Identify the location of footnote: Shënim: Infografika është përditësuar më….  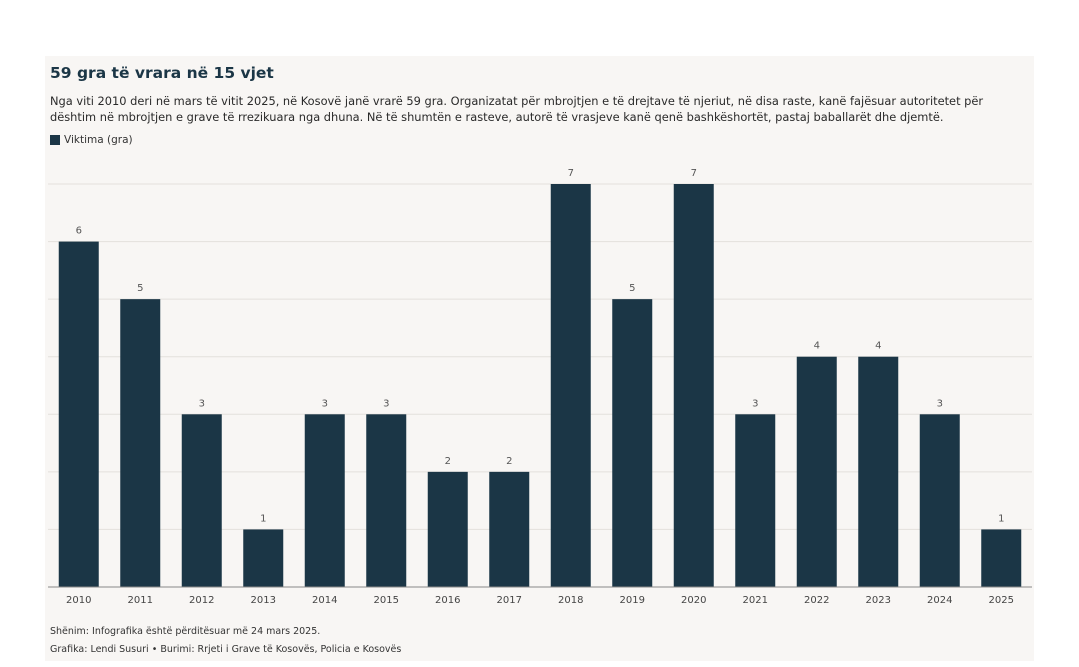
(185, 631).